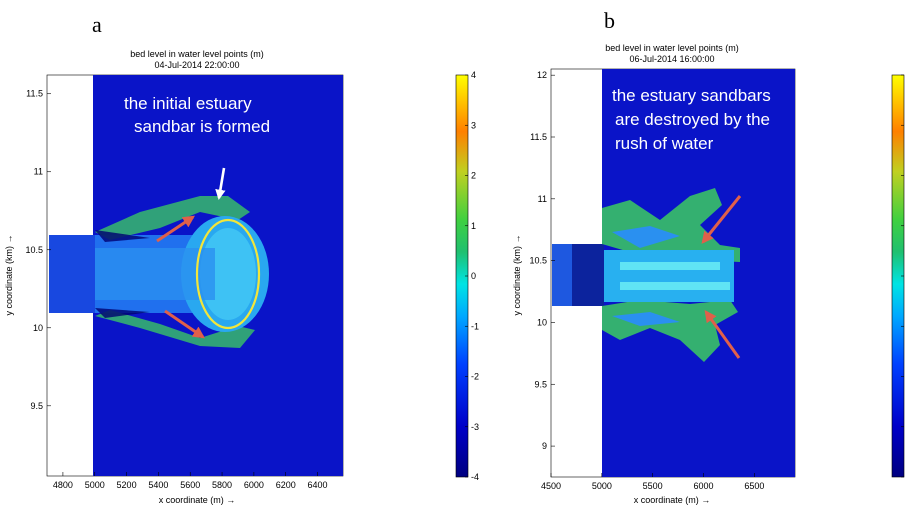  What do you see at coordinates (220, 184) in the screenshot?
I see `white-arrow-a` at bounding box center [220, 184].